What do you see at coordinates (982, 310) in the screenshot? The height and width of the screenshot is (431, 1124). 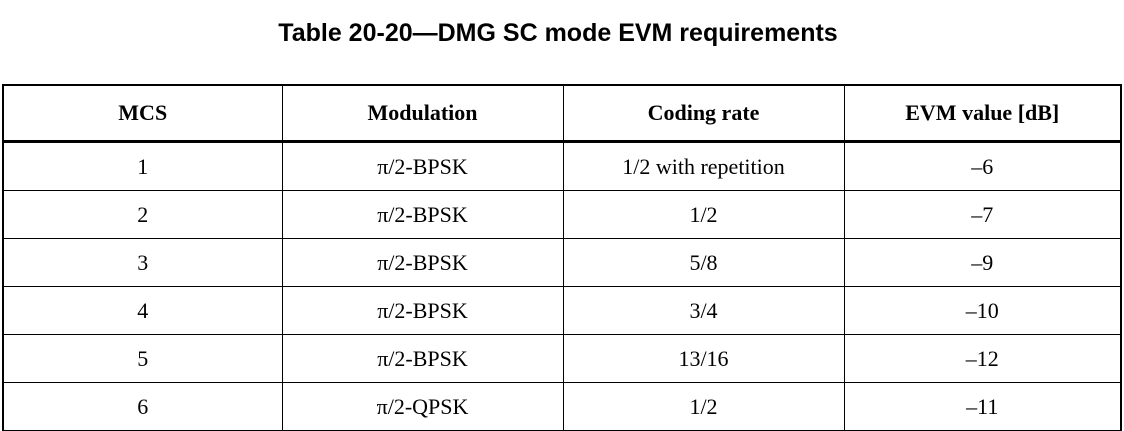 I see `cell-evm-value: –10` at bounding box center [982, 310].